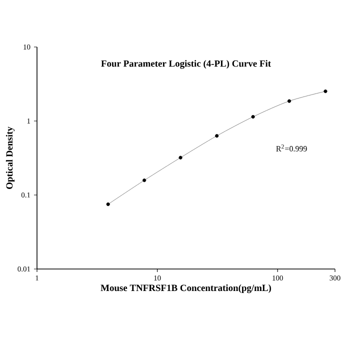 The image size is (348, 348). What do you see at coordinates (10, 157) in the screenshot?
I see `y-axis-title: Optical Density` at bounding box center [10, 157].